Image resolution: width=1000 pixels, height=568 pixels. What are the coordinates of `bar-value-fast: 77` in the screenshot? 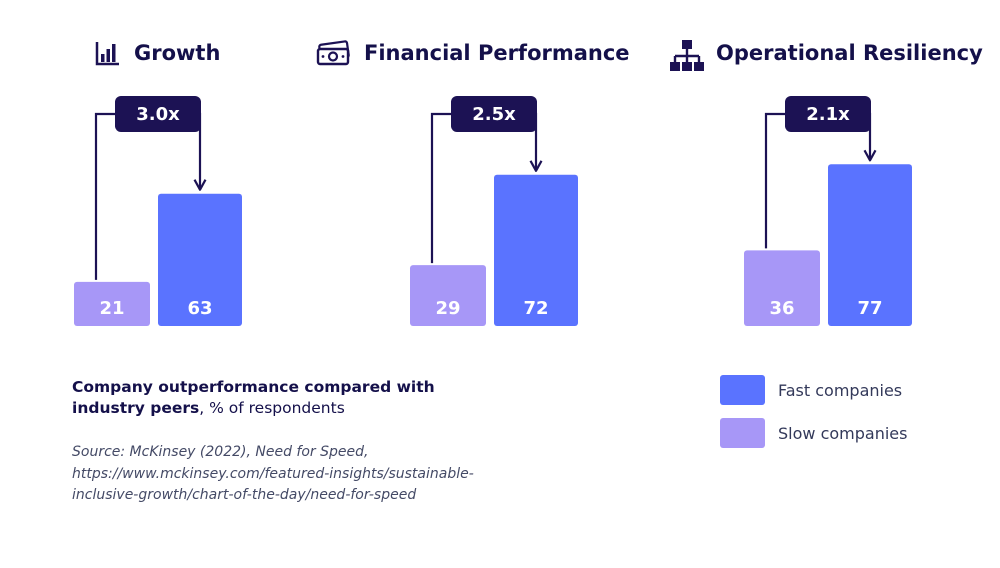 It's located at (869, 308).